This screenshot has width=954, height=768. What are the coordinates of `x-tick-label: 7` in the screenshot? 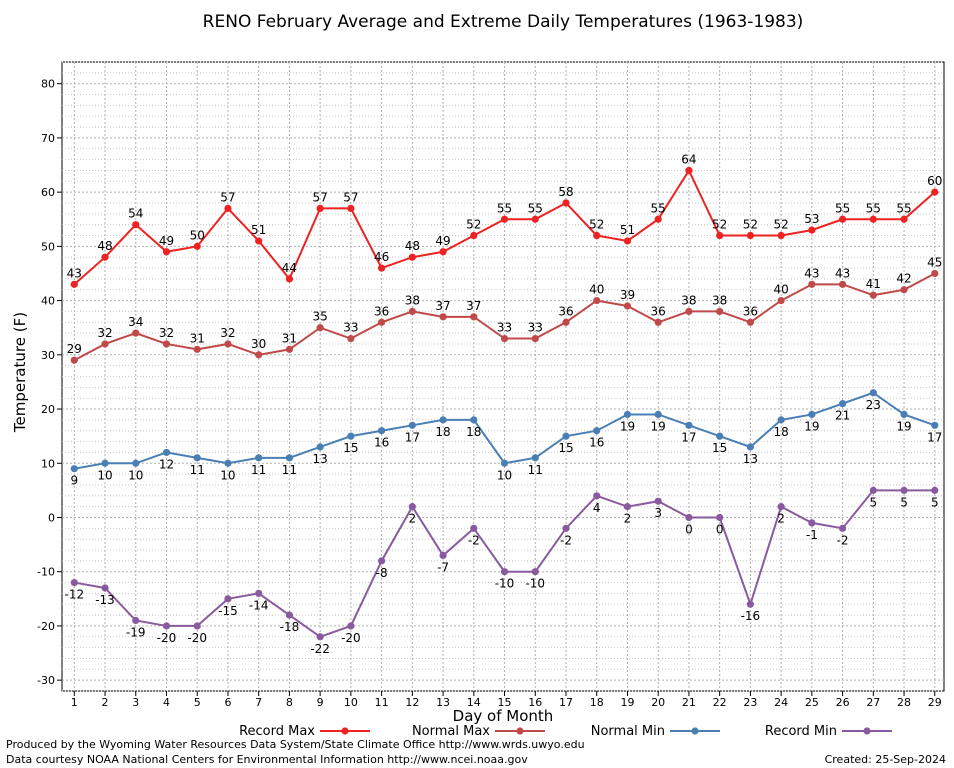 It's located at (258, 702).